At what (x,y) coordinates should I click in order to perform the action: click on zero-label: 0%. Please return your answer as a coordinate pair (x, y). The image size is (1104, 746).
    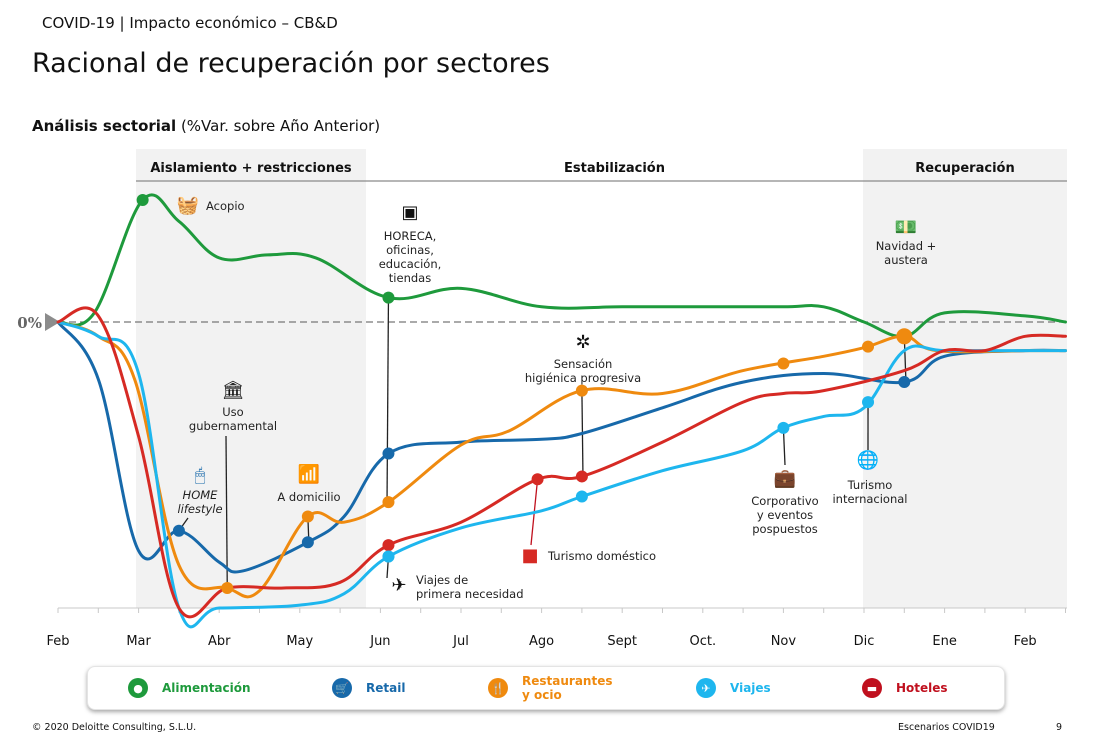
    Looking at the image, I should click on (29, 323).